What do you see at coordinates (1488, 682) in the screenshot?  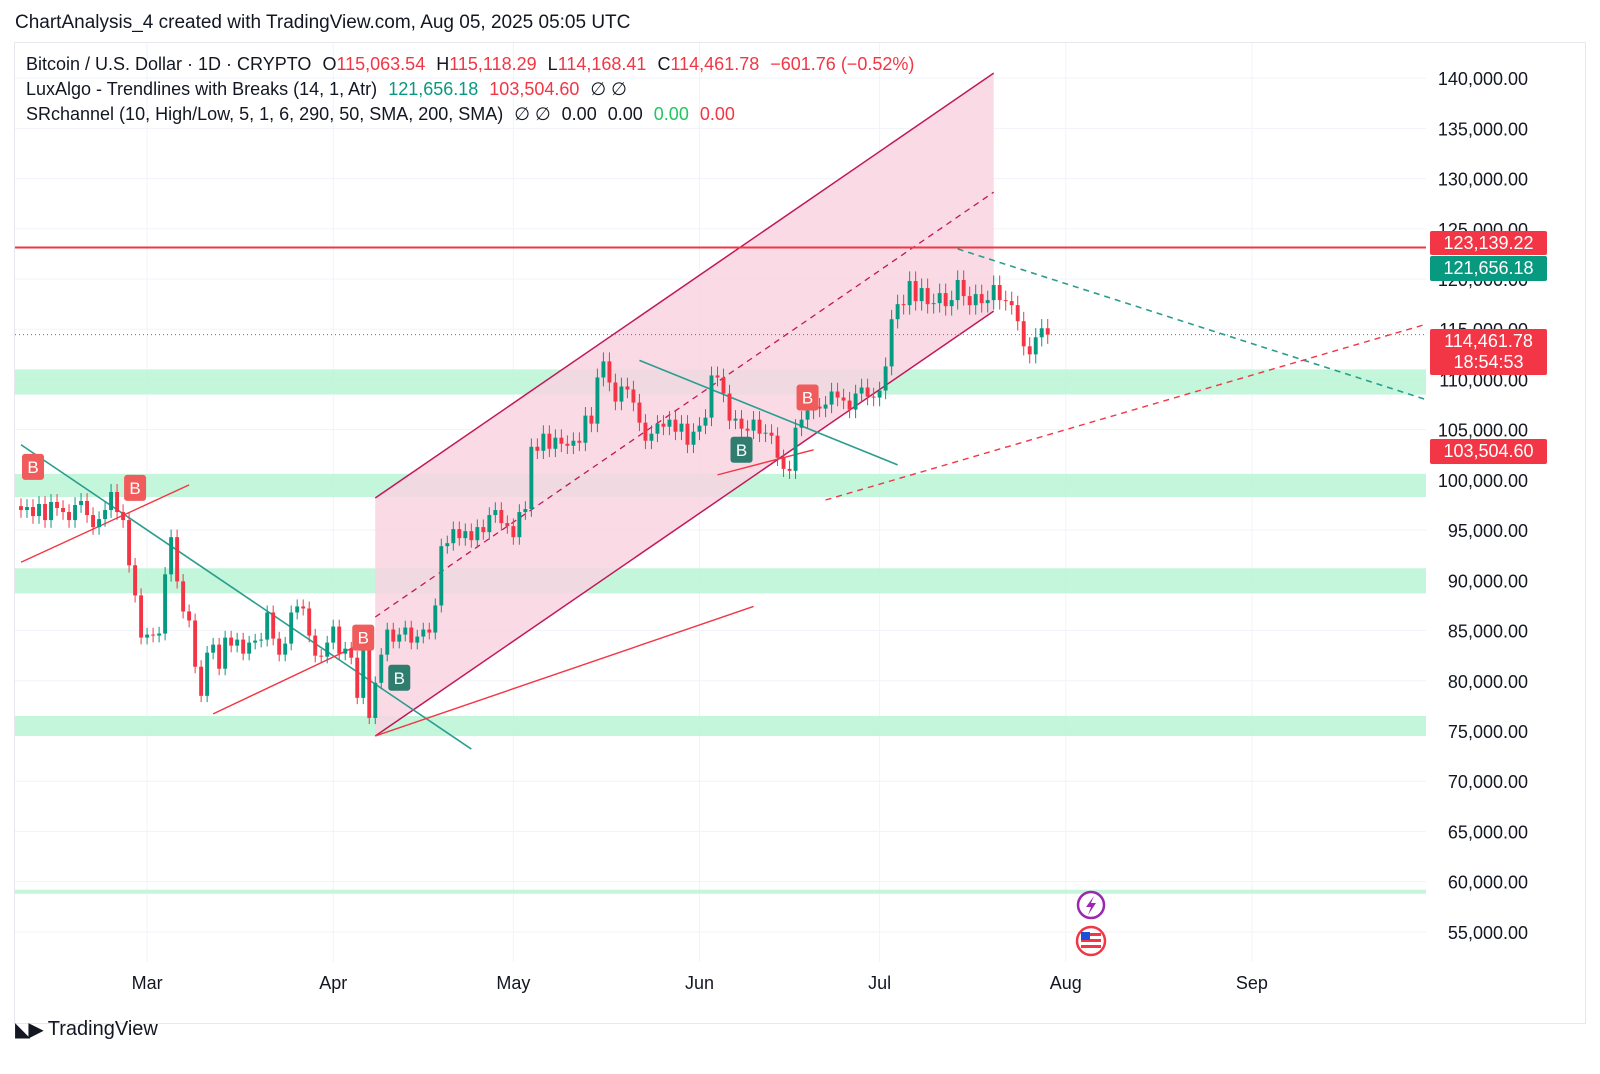 I see `y-tick-label: 80,000.00` at bounding box center [1488, 682].